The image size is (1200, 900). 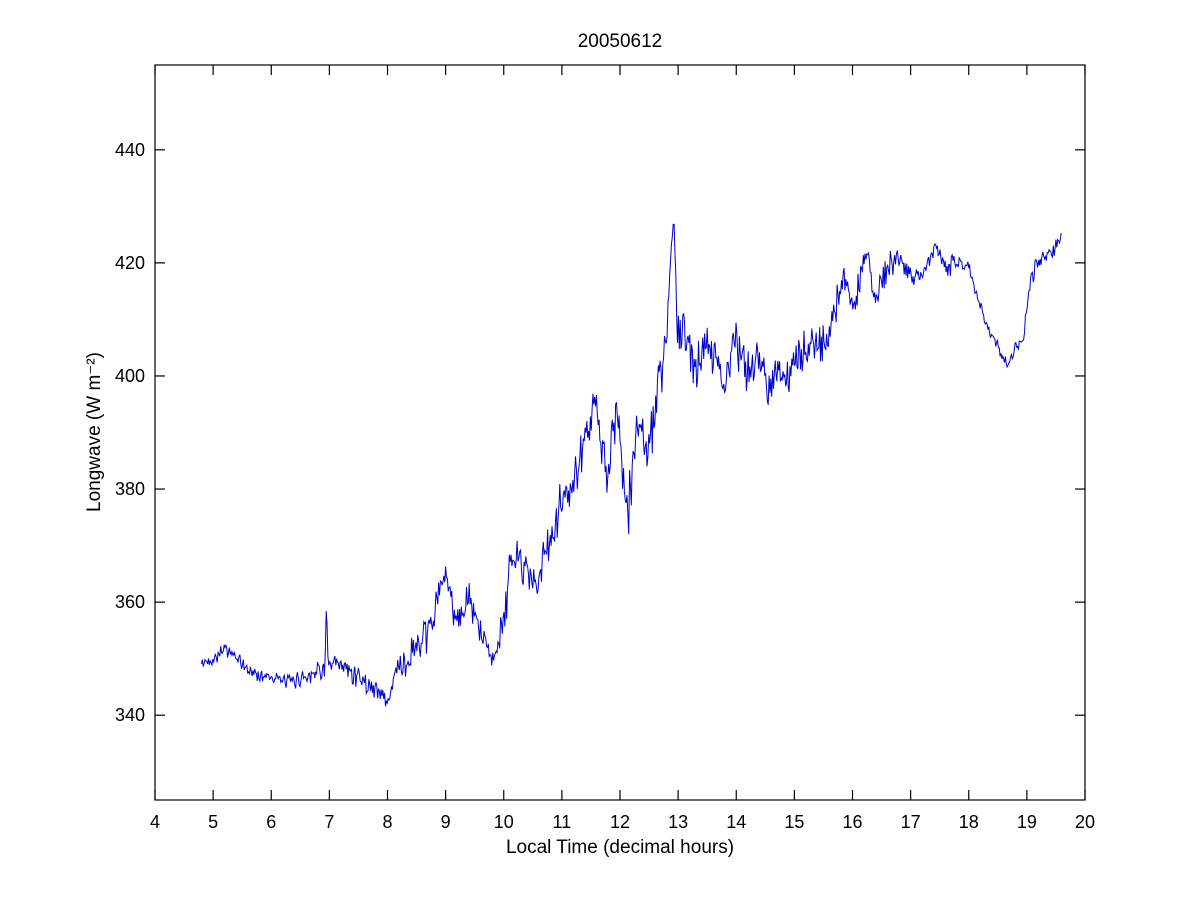 I want to click on x-axis-label: Local Time (decimal hours), so click(x=620, y=847).